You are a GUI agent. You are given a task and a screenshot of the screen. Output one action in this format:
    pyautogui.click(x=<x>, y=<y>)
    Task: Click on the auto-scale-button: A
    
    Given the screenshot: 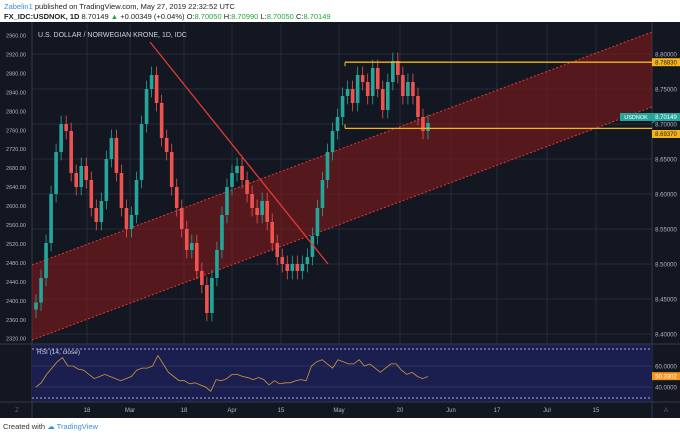 What is the action you would take?
    pyautogui.click(x=666, y=411)
    